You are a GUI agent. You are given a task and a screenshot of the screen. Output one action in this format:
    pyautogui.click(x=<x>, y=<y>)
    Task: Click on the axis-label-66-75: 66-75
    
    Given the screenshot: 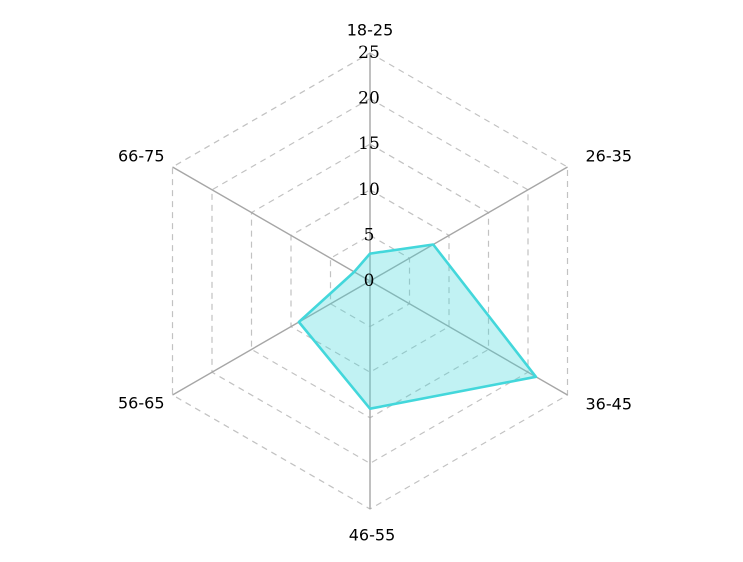 What is the action you would take?
    pyautogui.click(x=141, y=156)
    